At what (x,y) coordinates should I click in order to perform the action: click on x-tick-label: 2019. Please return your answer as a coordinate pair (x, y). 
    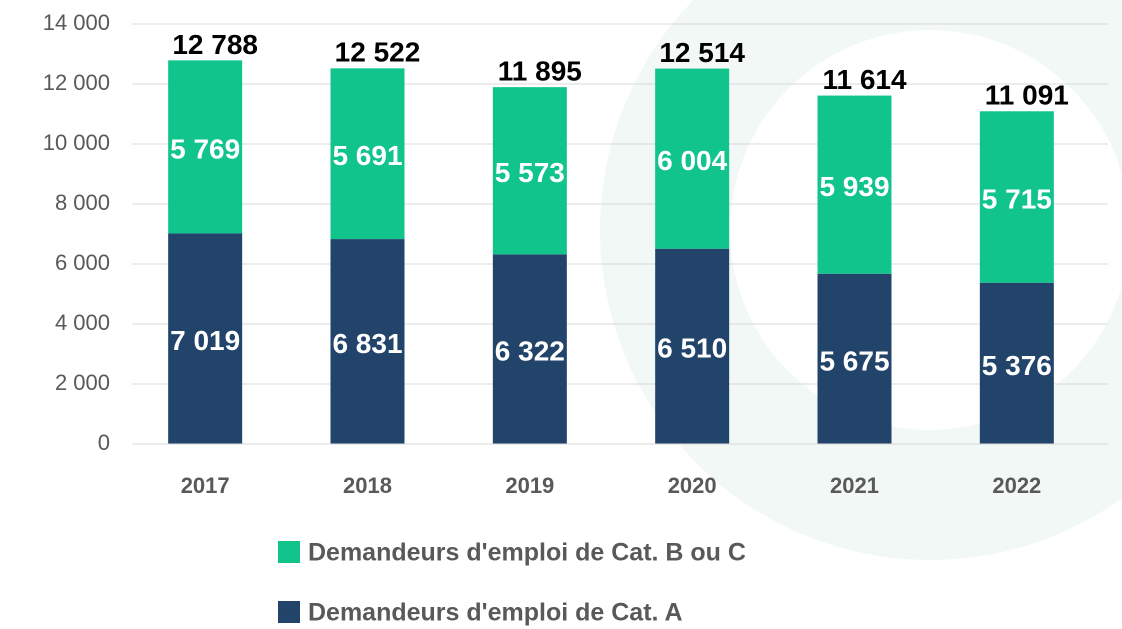
    Looking at the image, I should click on (529, 485).